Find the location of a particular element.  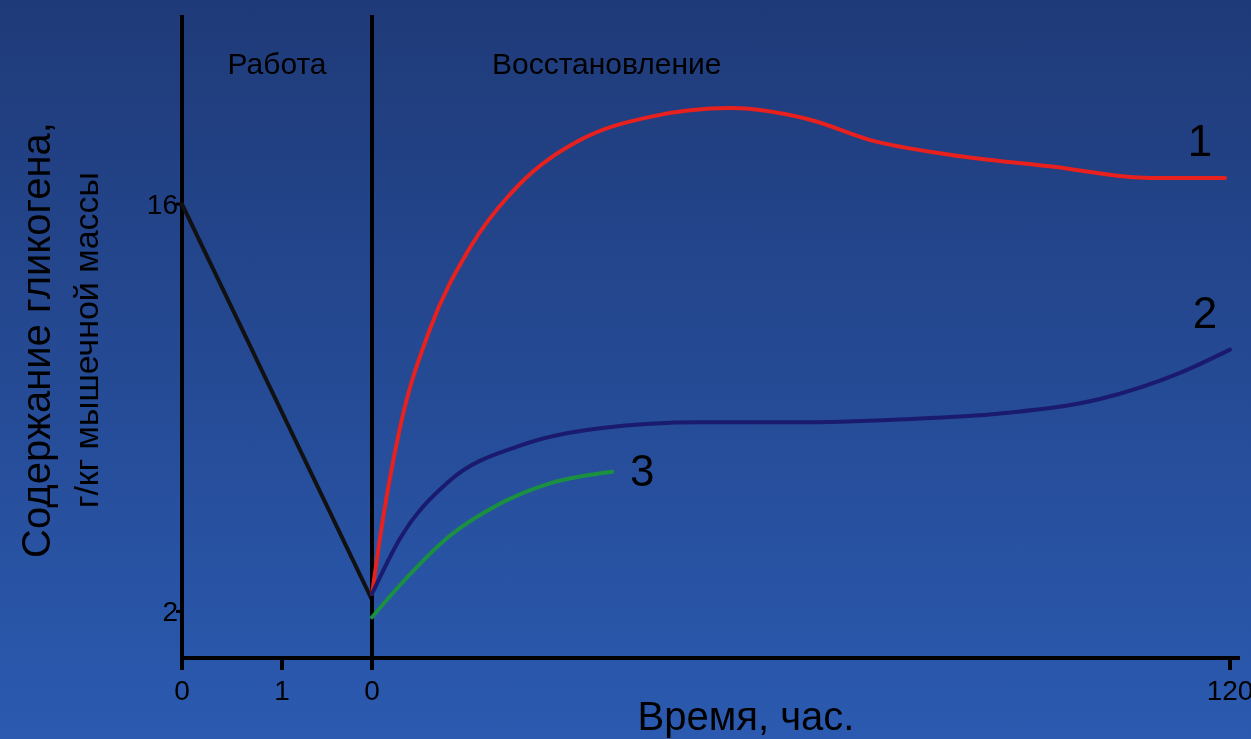

text: Работа is located at coordinates (277, 63).